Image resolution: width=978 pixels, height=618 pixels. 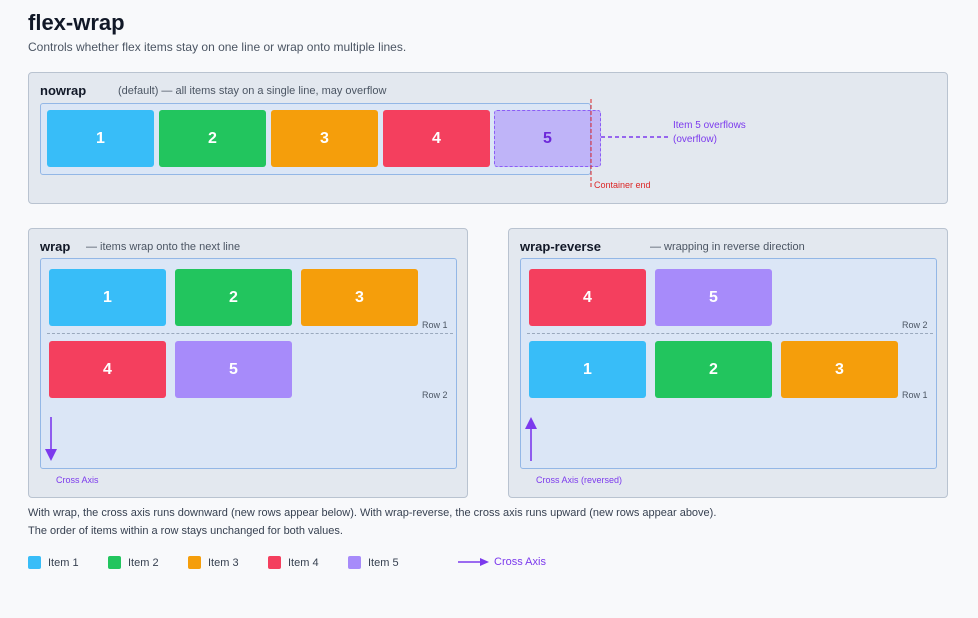 I want to click on overflow-label: Item 5 overflows, so click(x=709, y=125).